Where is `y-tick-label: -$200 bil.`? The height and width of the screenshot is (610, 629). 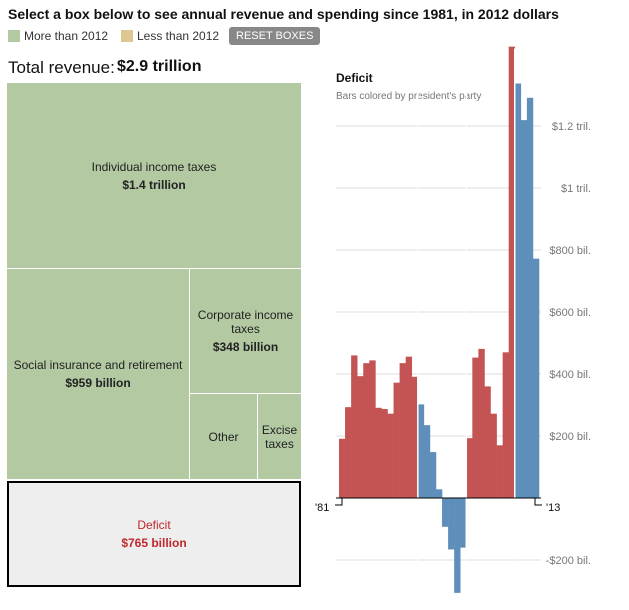
y-tick-label: -$200 bil. is located at coordinates (568, 561).